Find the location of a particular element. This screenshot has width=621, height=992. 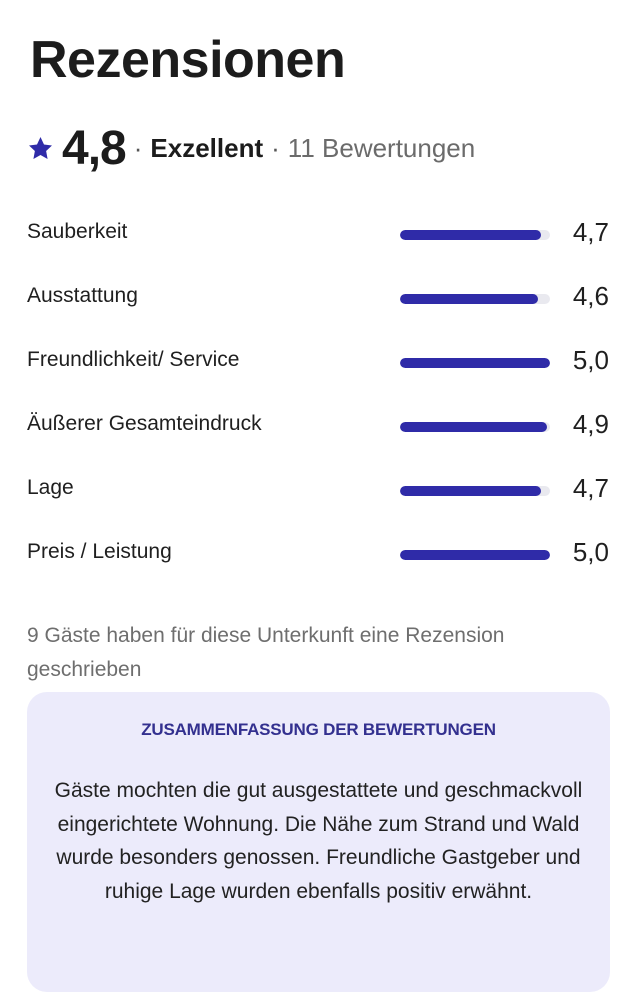

rating-label: Lage is located at coordinates (50, 487).